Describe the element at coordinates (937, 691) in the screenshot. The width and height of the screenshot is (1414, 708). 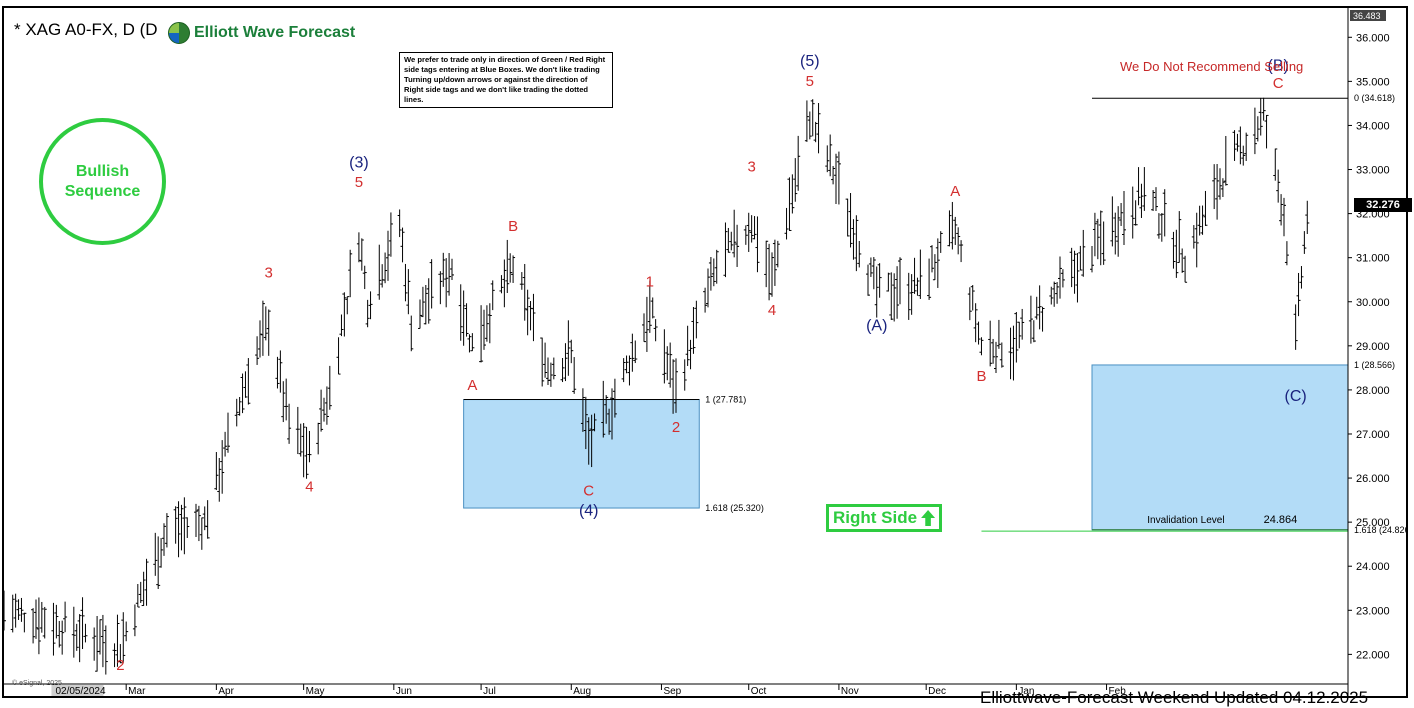
I see `x-tick-label: Dec` at that location.